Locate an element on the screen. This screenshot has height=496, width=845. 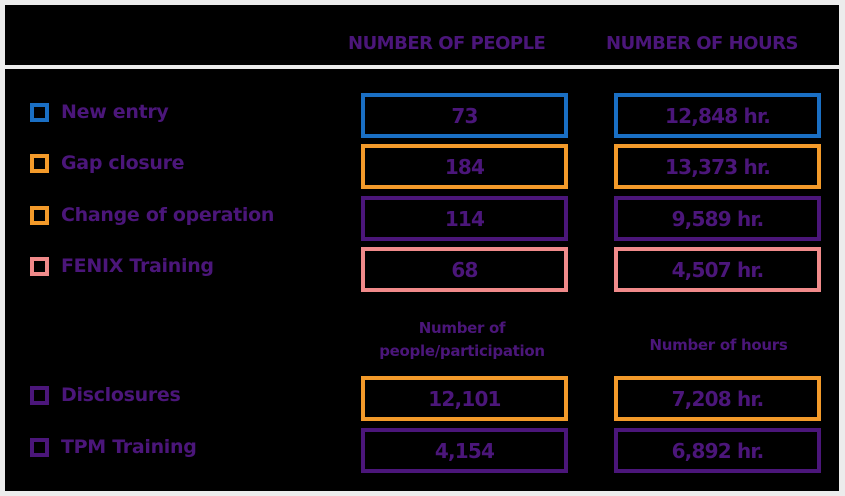
row-label: Gap closure is located at coordinates (107, 163).